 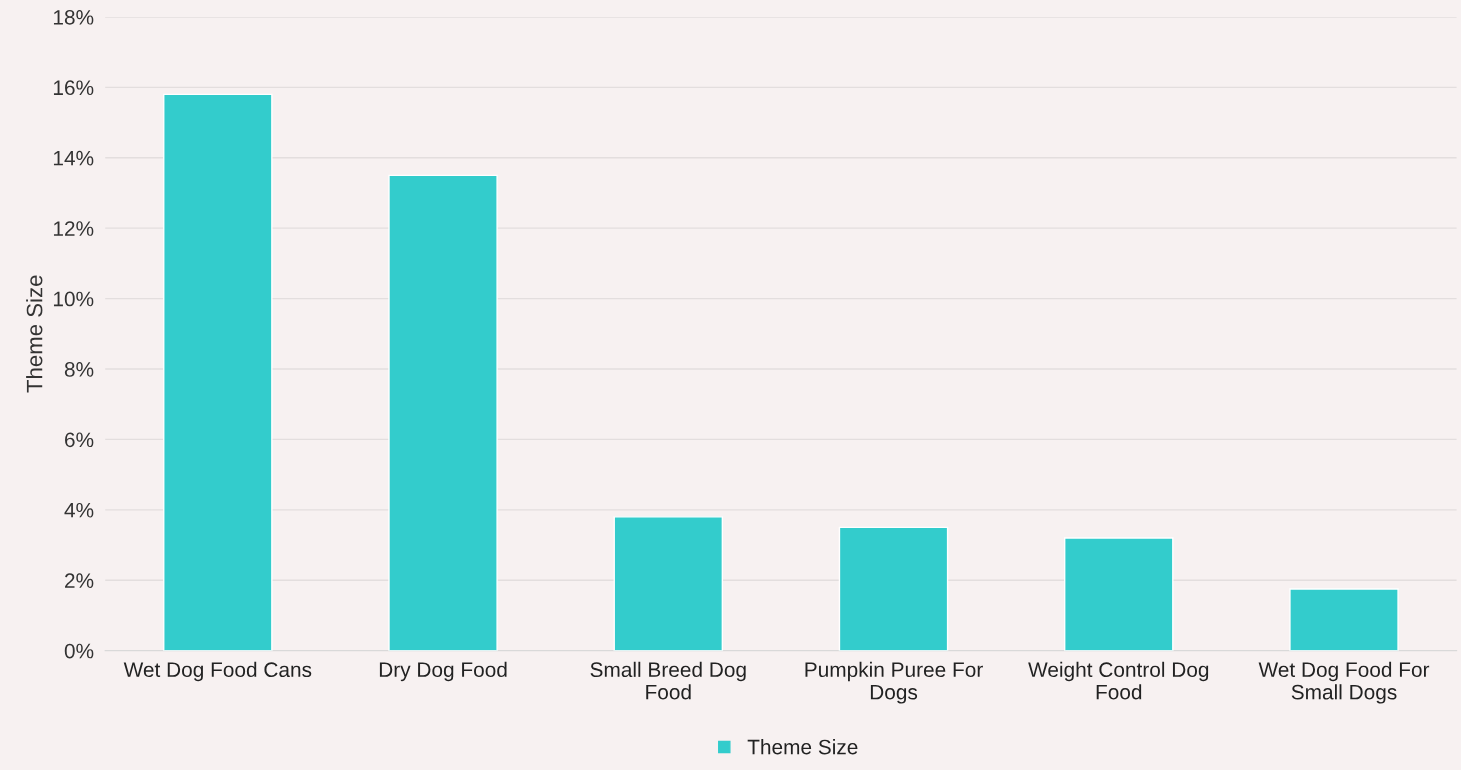 I want to click on y-tick-label: 0%, so click(x=79, y=651).